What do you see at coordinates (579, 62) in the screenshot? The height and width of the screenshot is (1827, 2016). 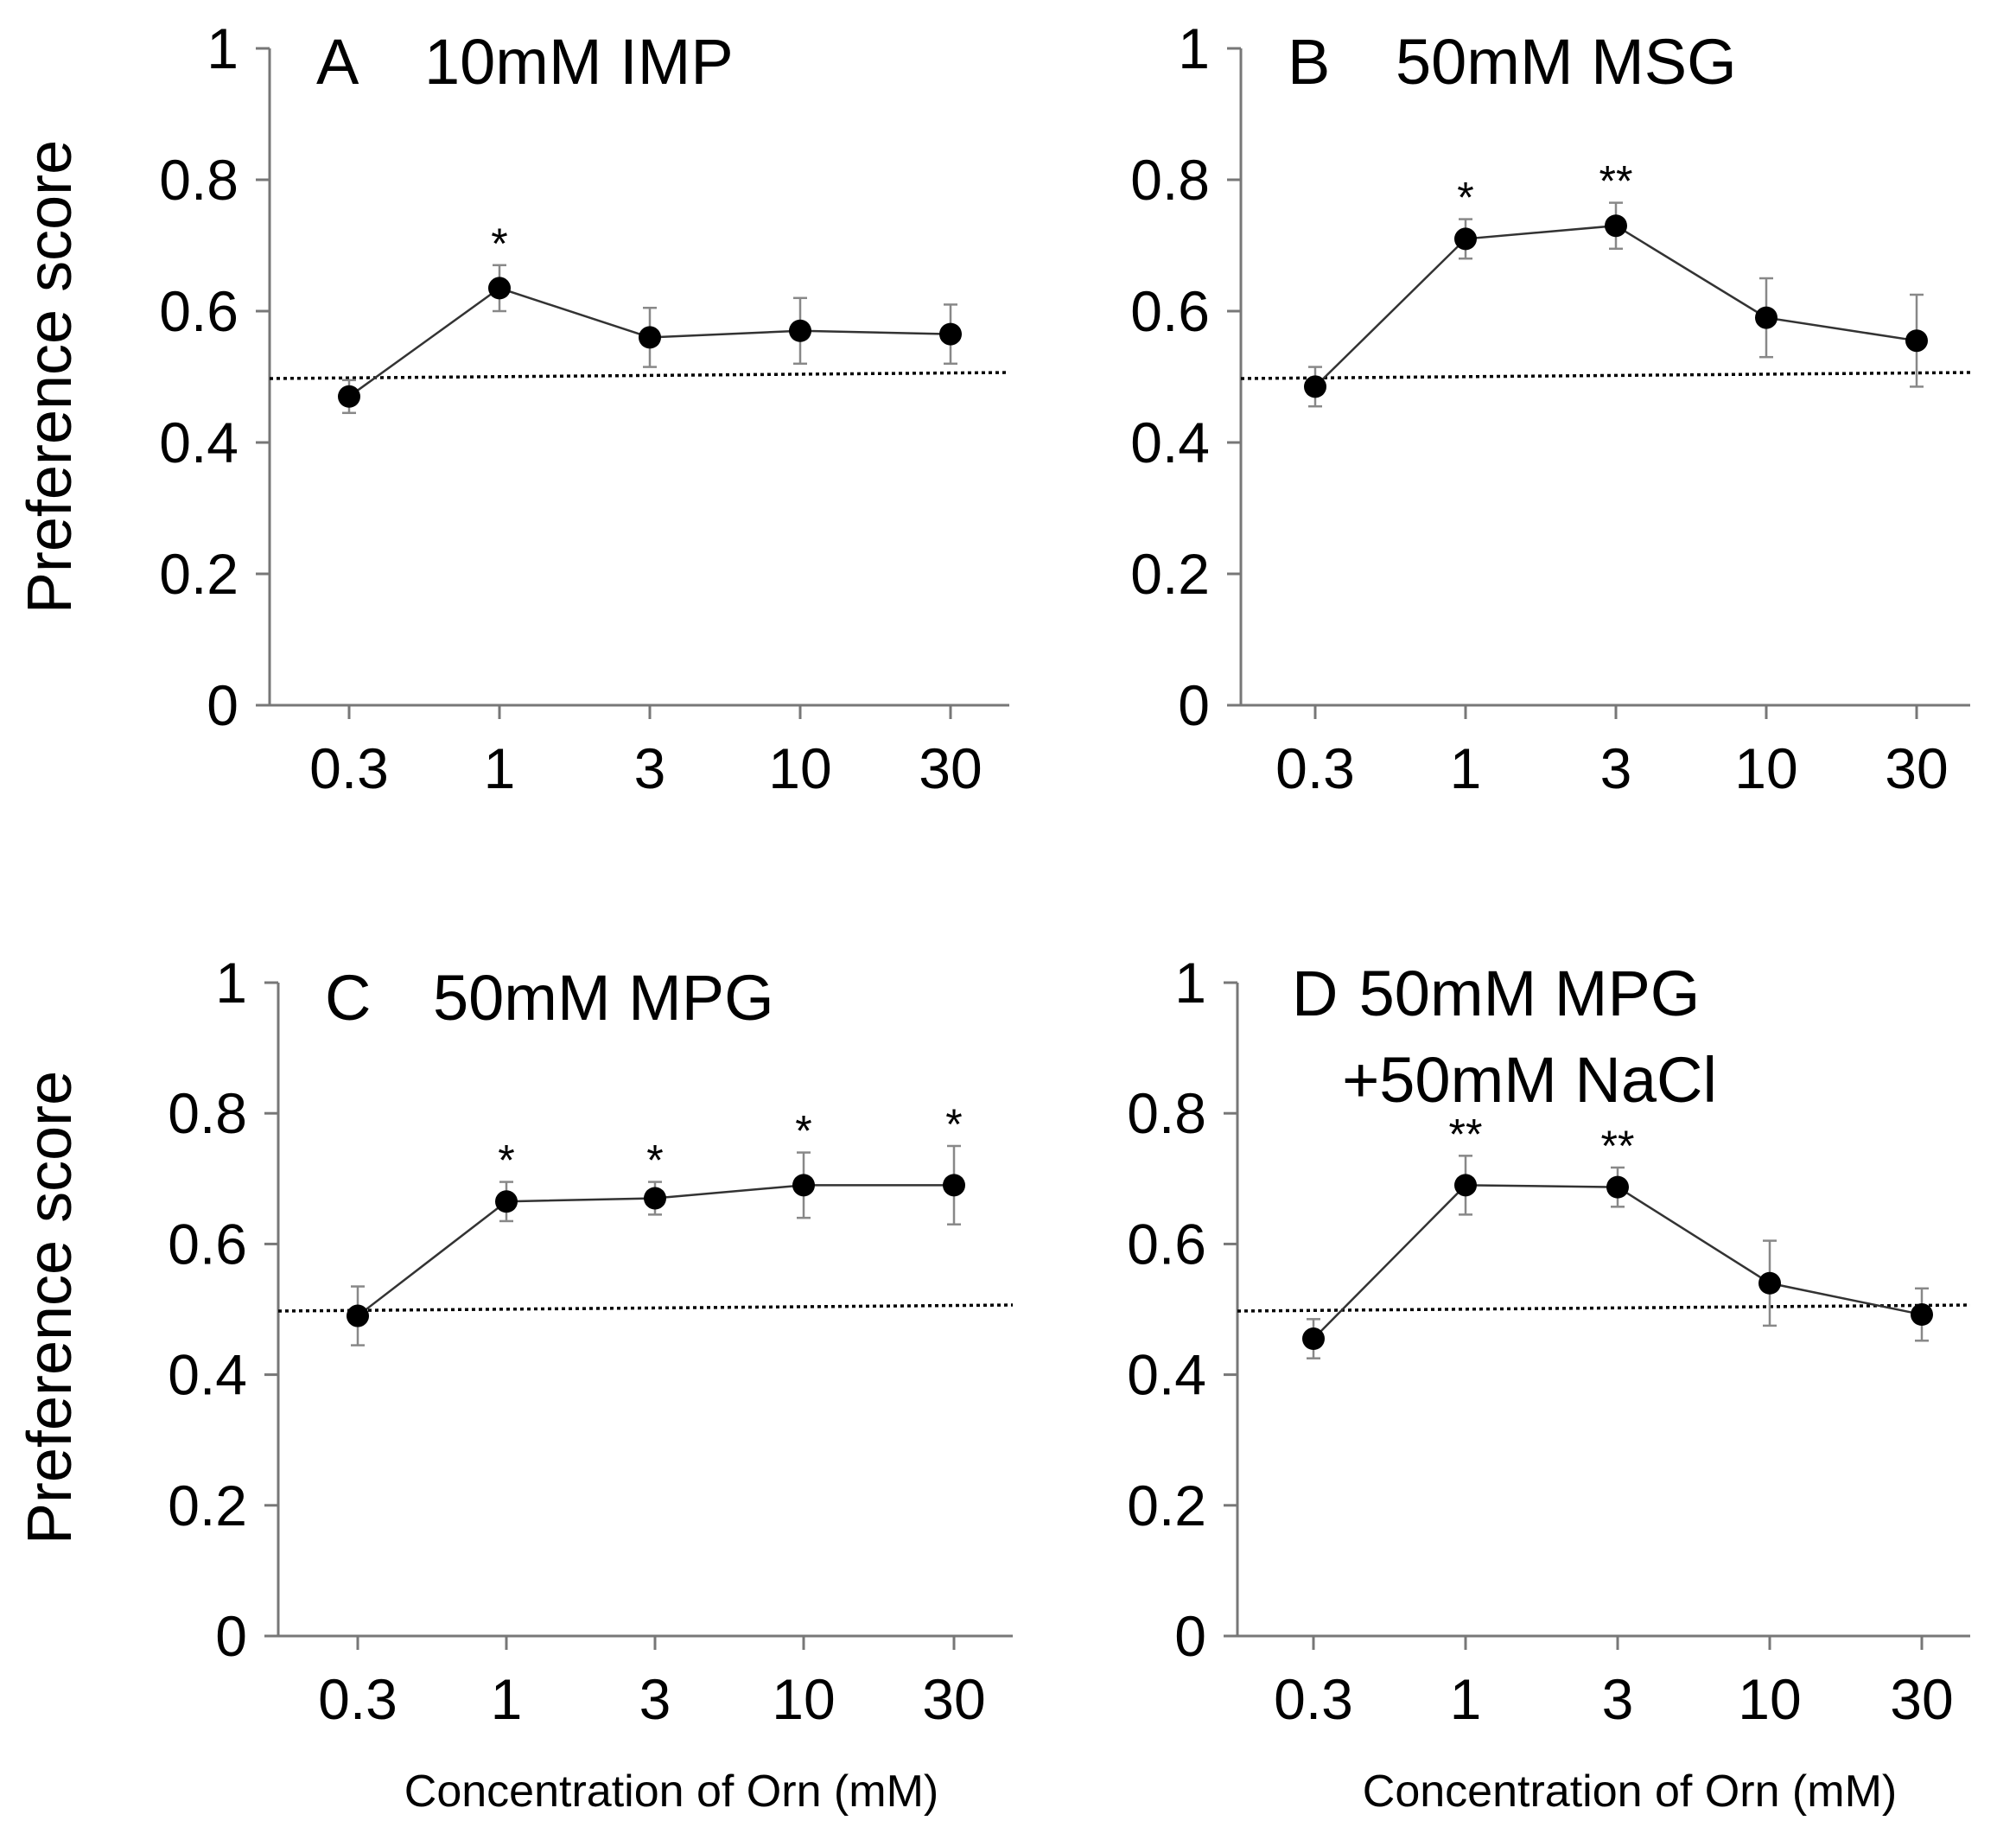 I see `panel-title: 10mM IMP` at bounding box center [579, 62].